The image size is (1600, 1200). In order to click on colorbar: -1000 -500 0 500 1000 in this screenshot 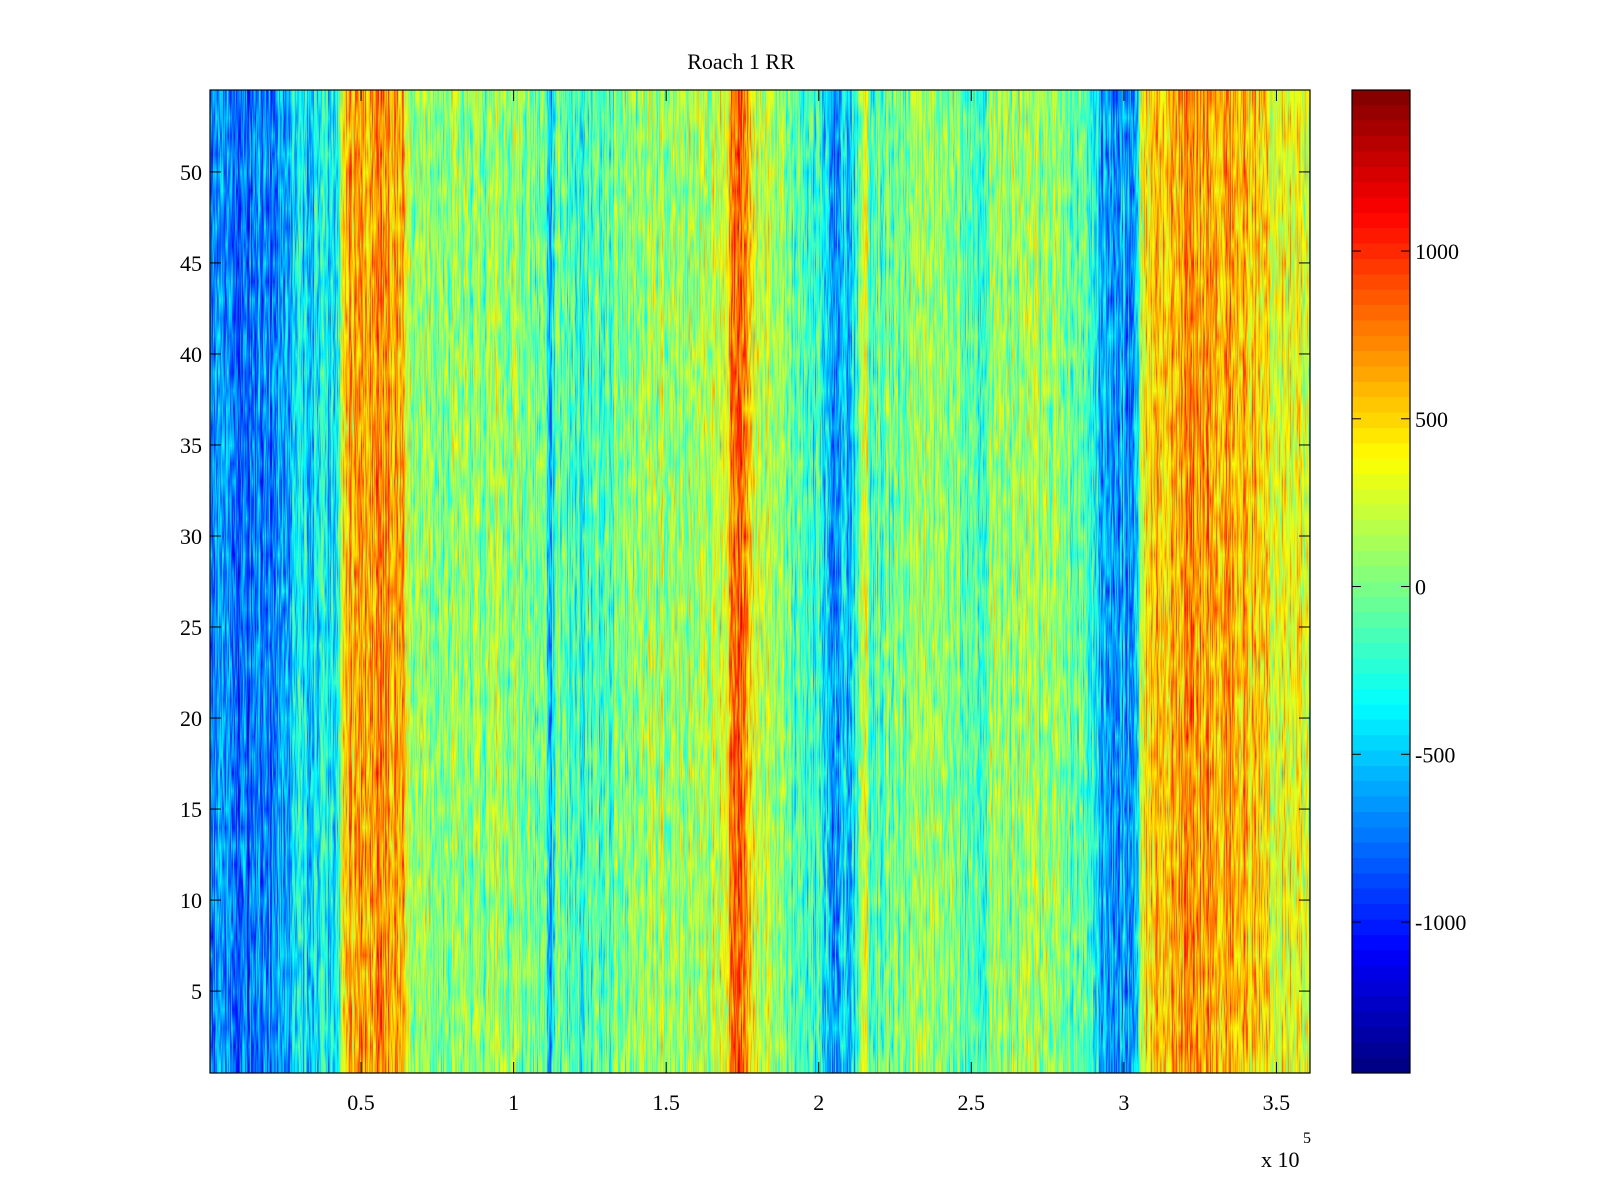, I will do `click(1408, 581)`.